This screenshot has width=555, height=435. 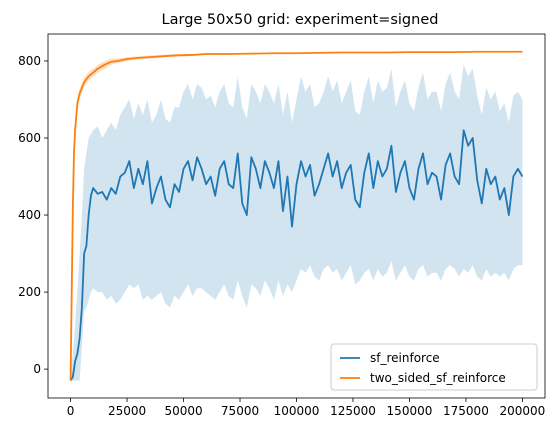 What do you see at coordinates (29, 61) in the screenshot?
I see `y-tick-label: 800` at bounding box center [29, 61].